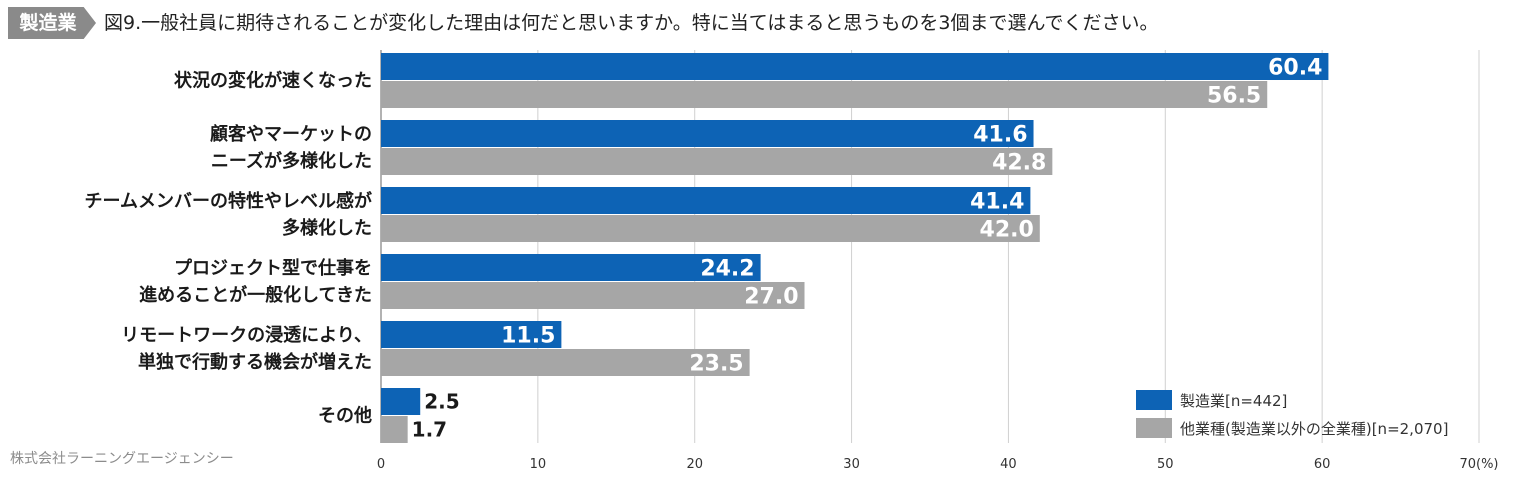 The height and width of the screenshot is (478, 1532). Describe the element at coordinates (1154, 400) in the screenshot. I see `legend-swatch-manufacturing` at that location.